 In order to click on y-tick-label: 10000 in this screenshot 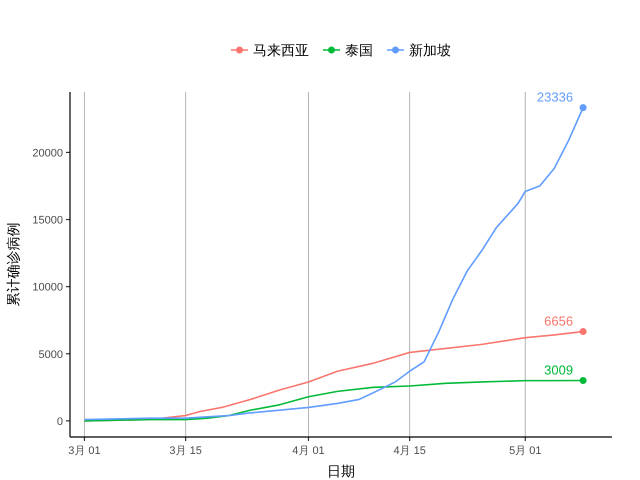, I will do `click(47, 288)`.